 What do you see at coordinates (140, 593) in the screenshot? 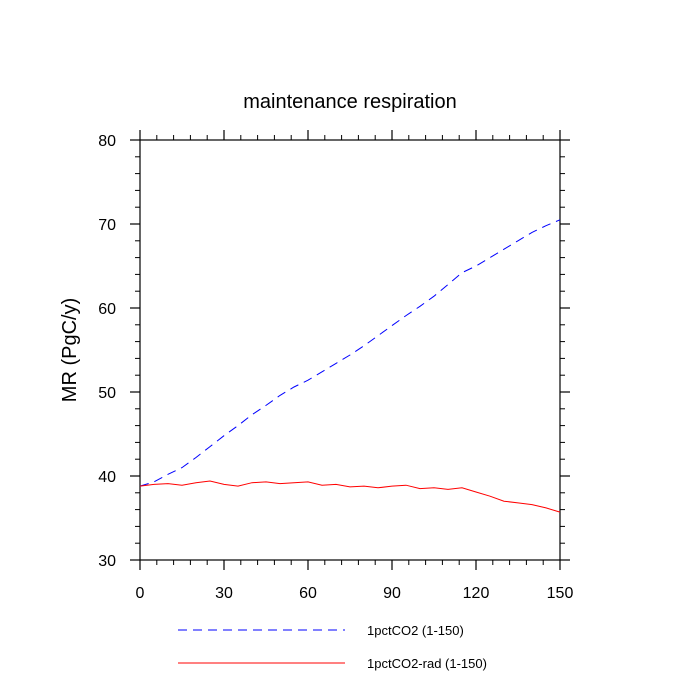
I see `x-tick-label: 0` at bounding box center [140, 593].